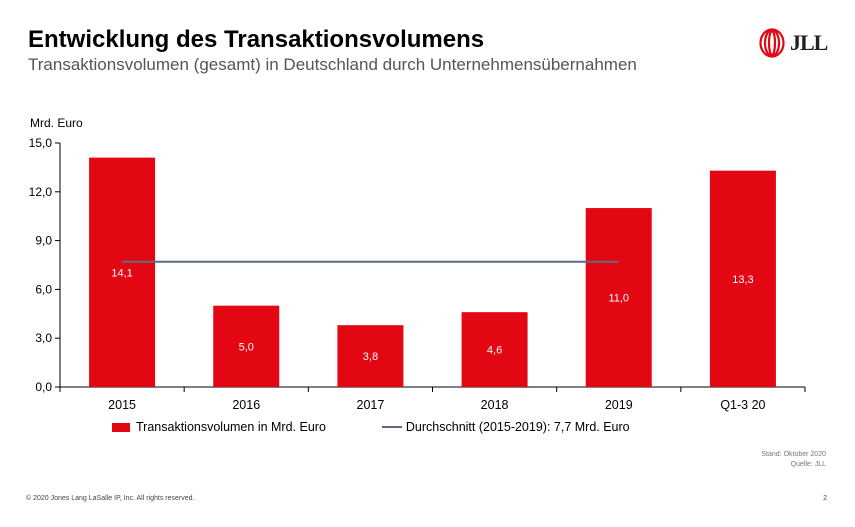 This screenshot has height=527, width=855. I want to click on x-tick-label: 2016, so click(246, 405).